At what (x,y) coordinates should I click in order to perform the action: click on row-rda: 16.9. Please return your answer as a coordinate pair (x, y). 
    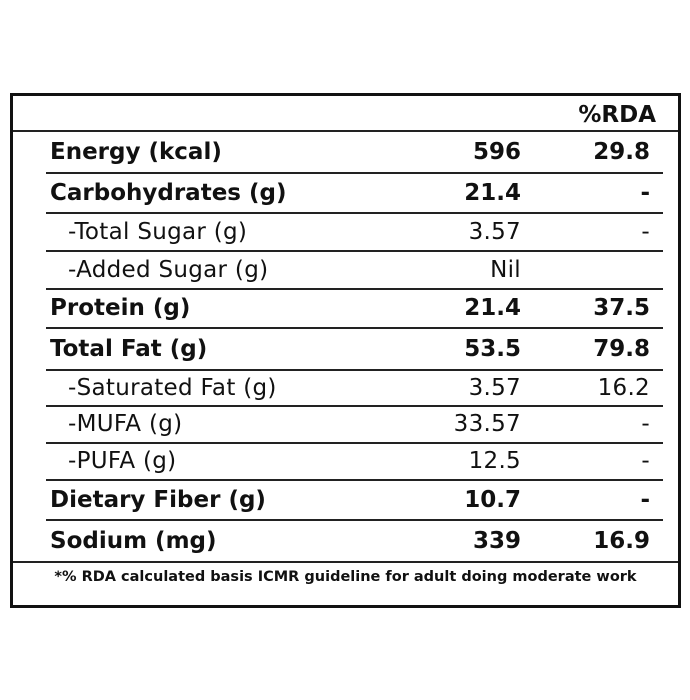
    Looking at the image, I should click on (621, 540).